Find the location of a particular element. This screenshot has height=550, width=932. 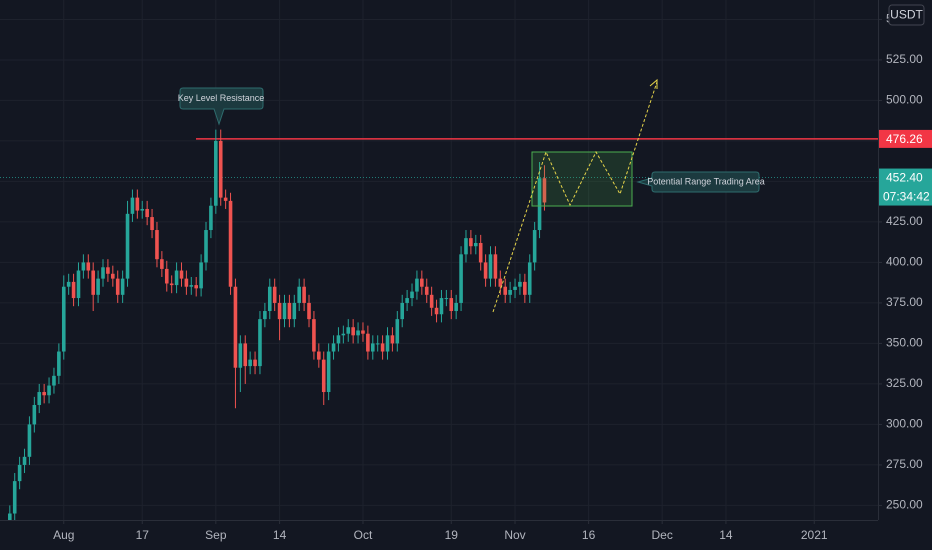

levels is located at coordinates (439, 158).